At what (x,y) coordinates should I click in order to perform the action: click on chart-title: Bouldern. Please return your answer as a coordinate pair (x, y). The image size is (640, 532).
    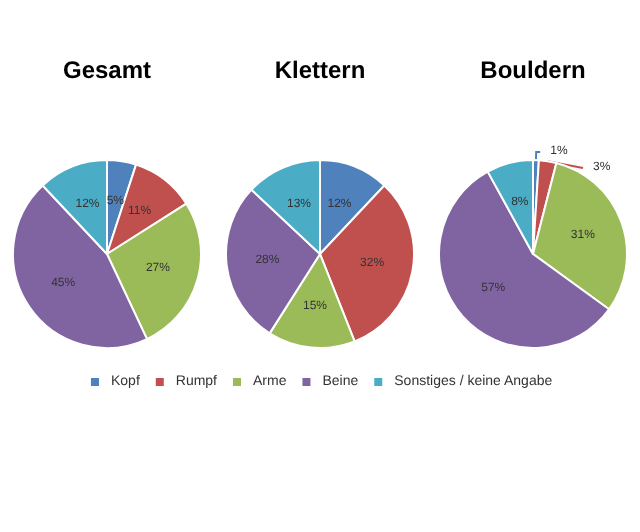
    Looking at the image, I should click on (533, 70).